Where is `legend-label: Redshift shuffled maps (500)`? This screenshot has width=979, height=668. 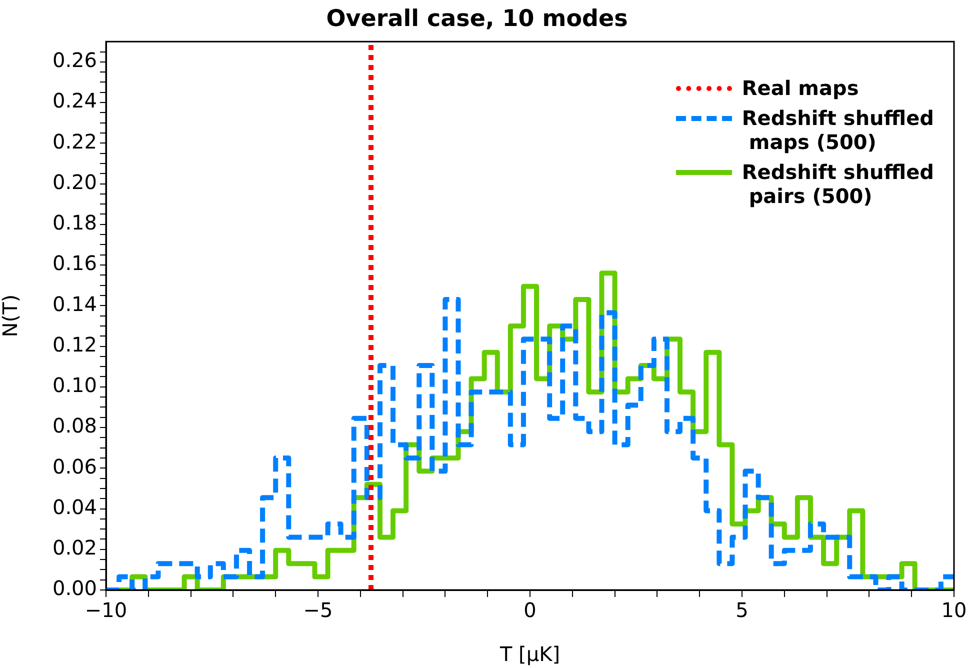 legend-label: Redshift shuffled maps (500) is located at coordinates (838, 130).